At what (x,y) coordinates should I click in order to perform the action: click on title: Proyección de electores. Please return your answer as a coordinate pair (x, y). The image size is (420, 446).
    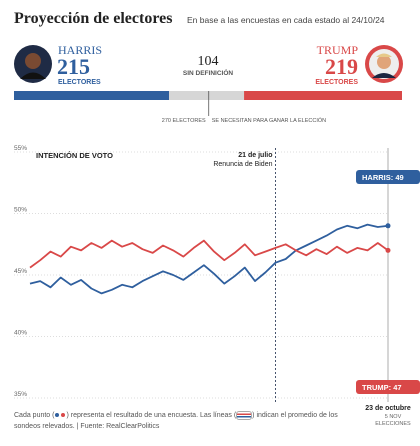
    Looking at the image, I should click on (93, 18).